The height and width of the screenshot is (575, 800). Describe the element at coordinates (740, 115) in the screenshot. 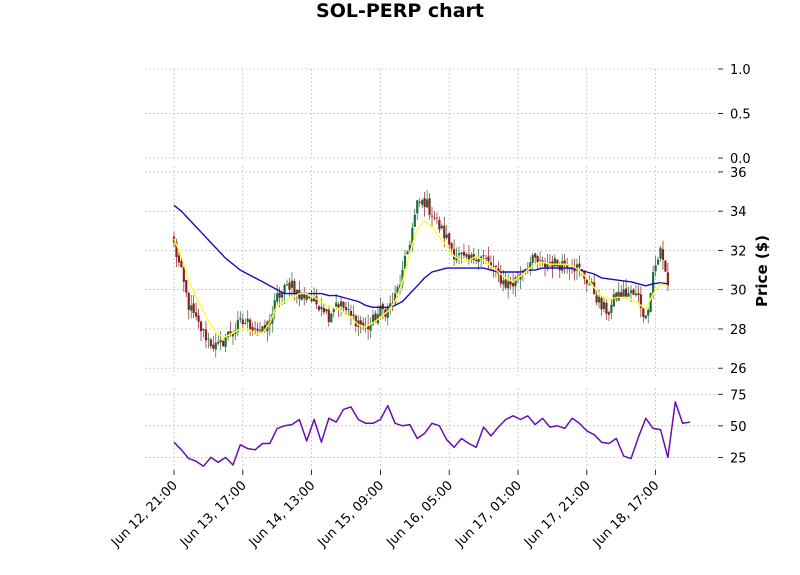

I see `top-panel-y-tick-label: 0.5` at that location.